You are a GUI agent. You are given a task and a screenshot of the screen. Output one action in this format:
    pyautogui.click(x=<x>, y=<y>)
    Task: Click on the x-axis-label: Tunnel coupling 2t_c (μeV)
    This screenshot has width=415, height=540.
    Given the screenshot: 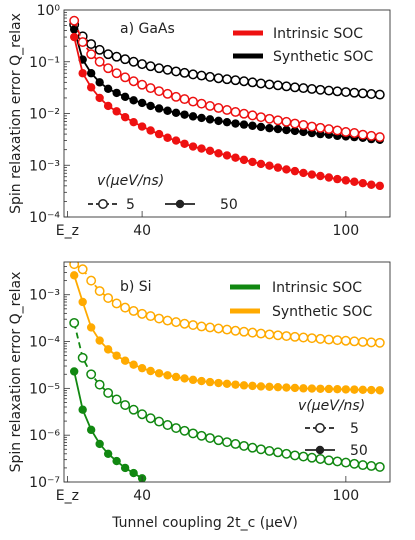 What is the action you would take?
    pyautogui.click(x=204, y=523)
    